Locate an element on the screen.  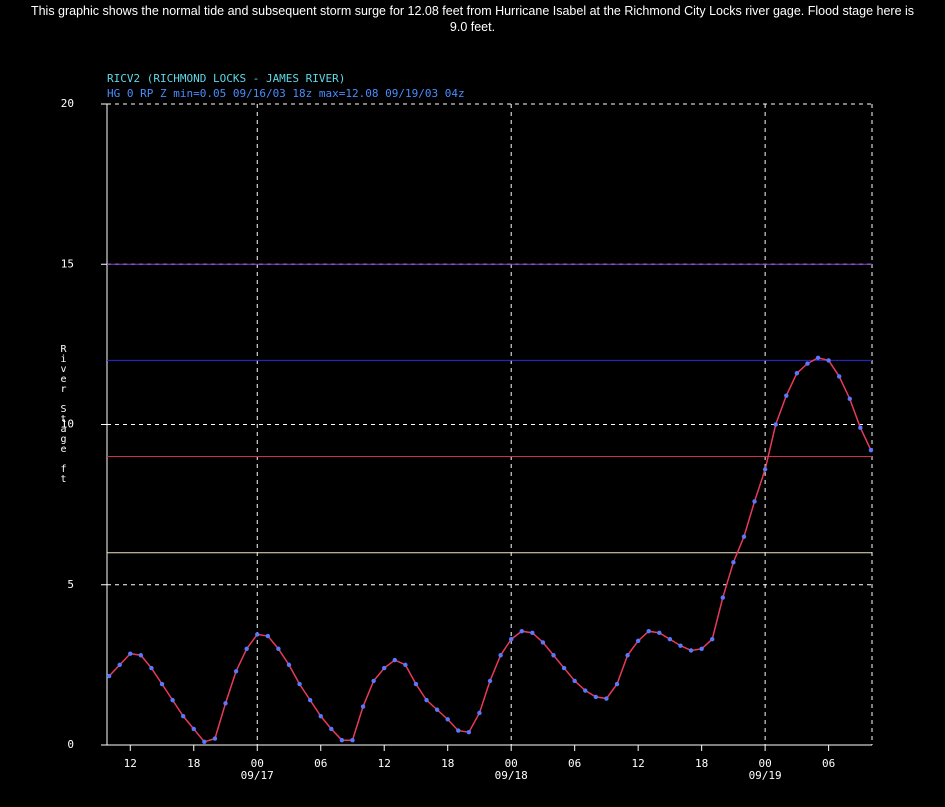
y-tick-label: 20 is located at coordinates (67, 103).